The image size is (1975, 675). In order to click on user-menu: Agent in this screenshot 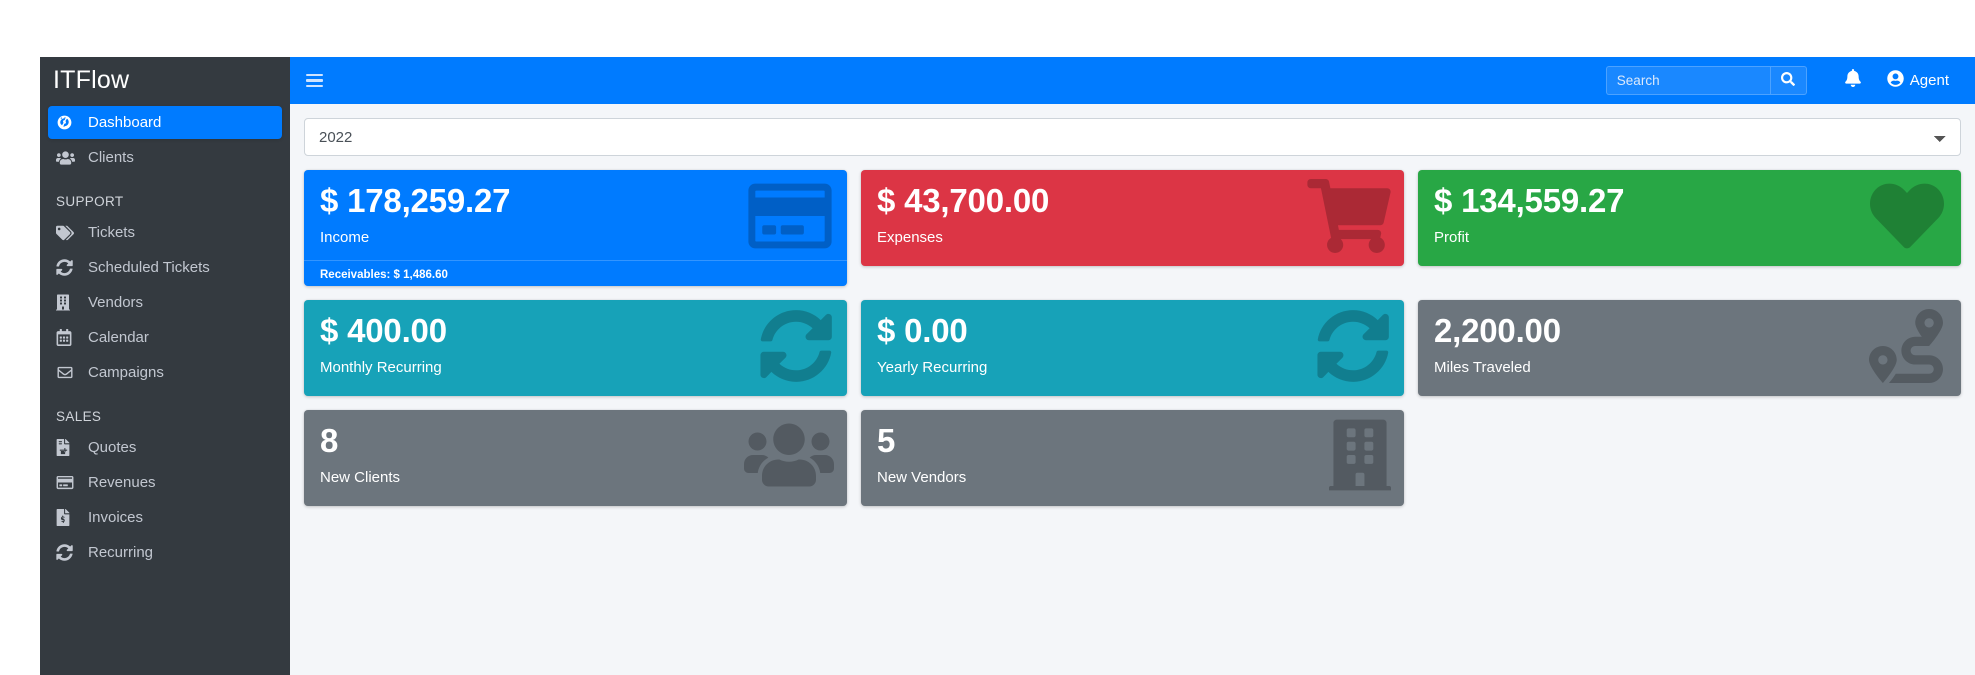, I will do `click(1920, 80)`.